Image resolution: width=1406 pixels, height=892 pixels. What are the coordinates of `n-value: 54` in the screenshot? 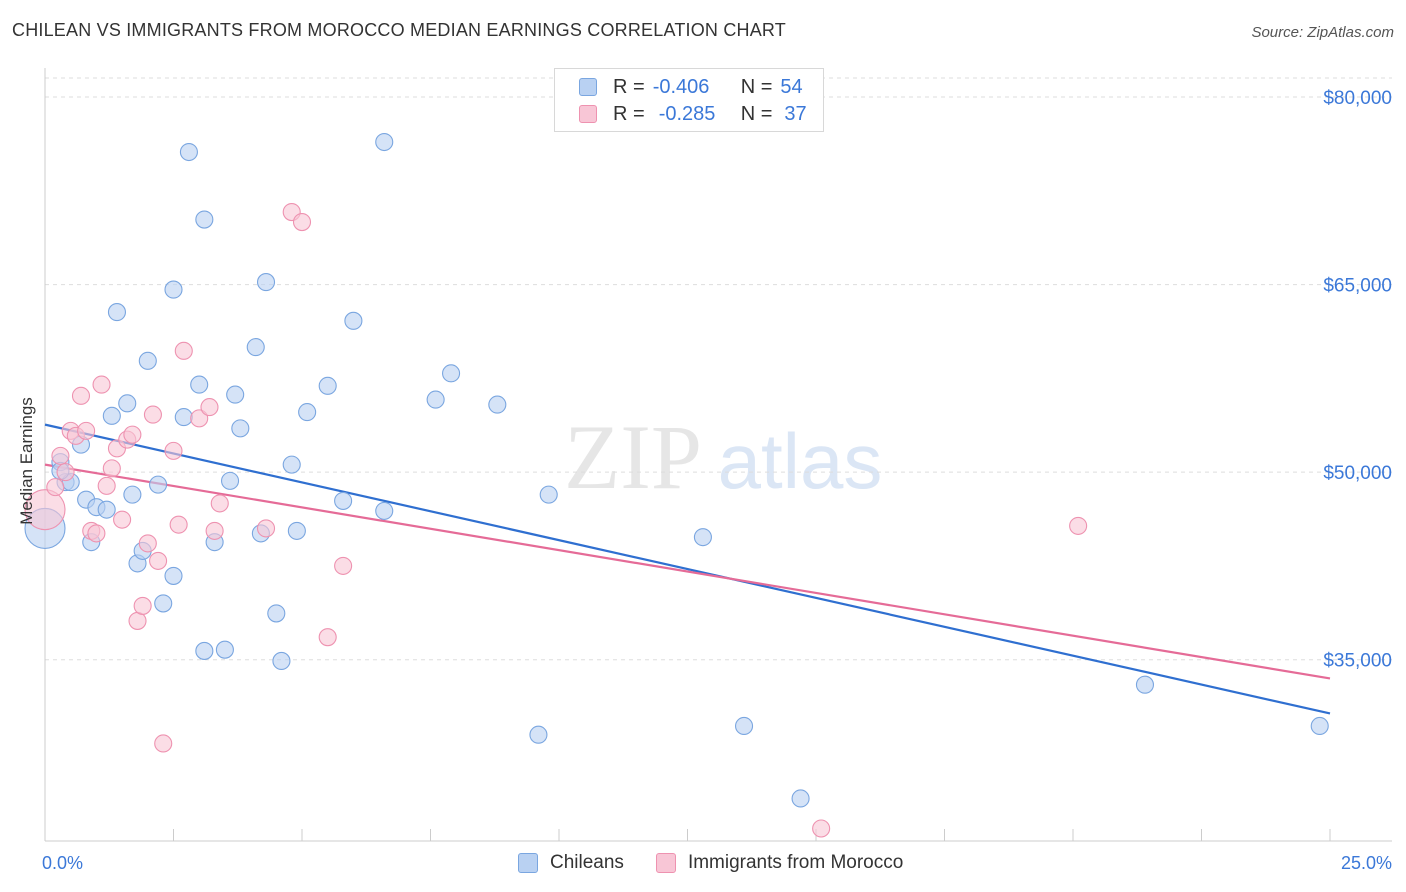 It's located at (791, 86).